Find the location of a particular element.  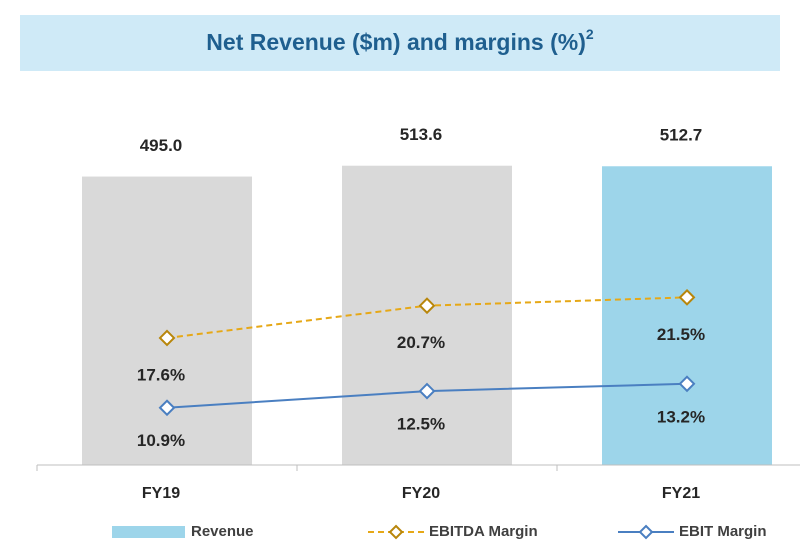

line-value-label: 13.2% is located at coordinates (681, 416).